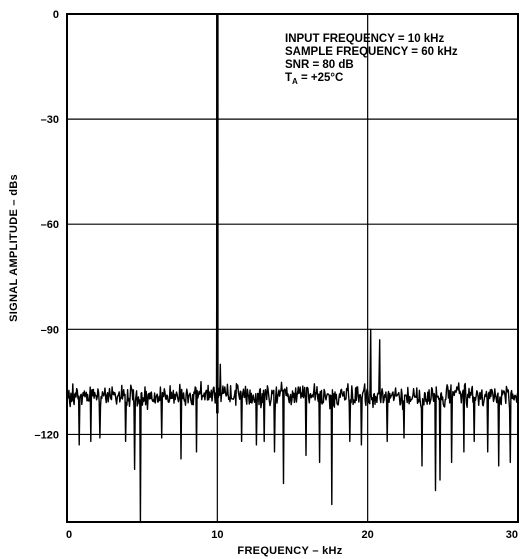  Describe the element at coordinates (56, 15) in the screenshot. I see `y-tick-label: 0` at that location.